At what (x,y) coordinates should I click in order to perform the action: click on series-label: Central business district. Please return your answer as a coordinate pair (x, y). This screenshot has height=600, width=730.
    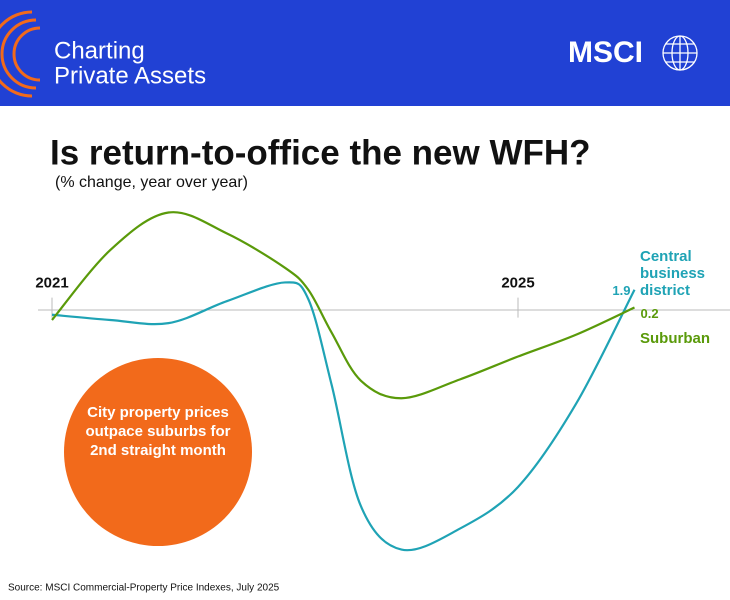
    Looking at the image, I should click on (673, 273).